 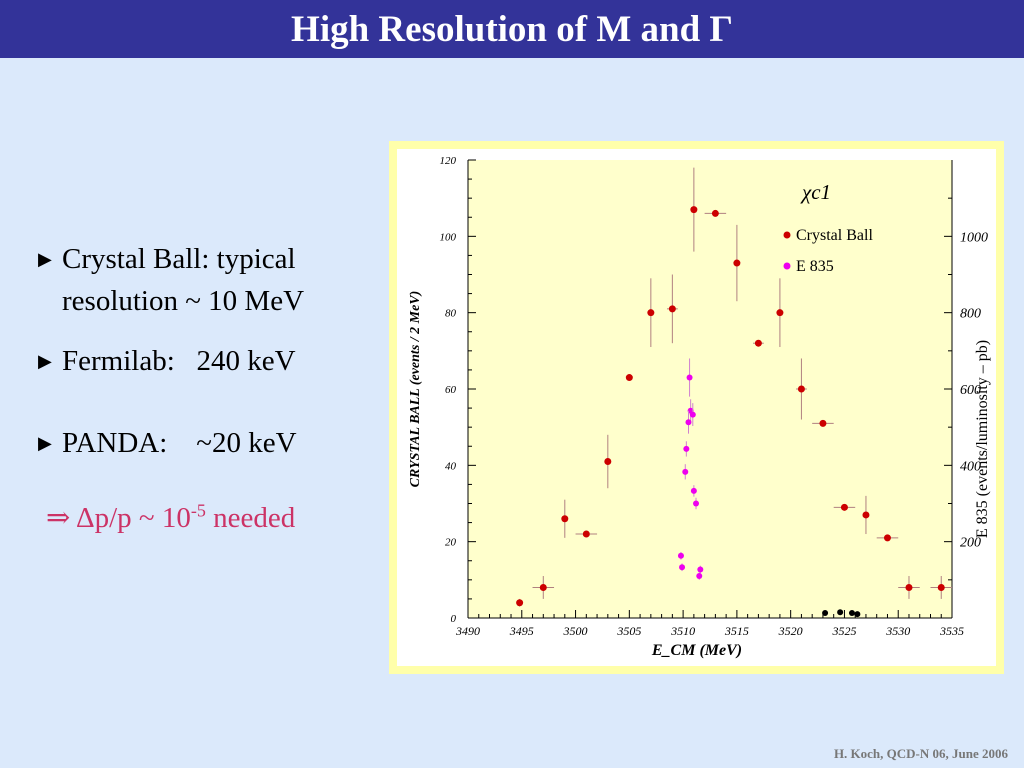 I want to click on legend-marker-e835, so click(x=787, y=266).